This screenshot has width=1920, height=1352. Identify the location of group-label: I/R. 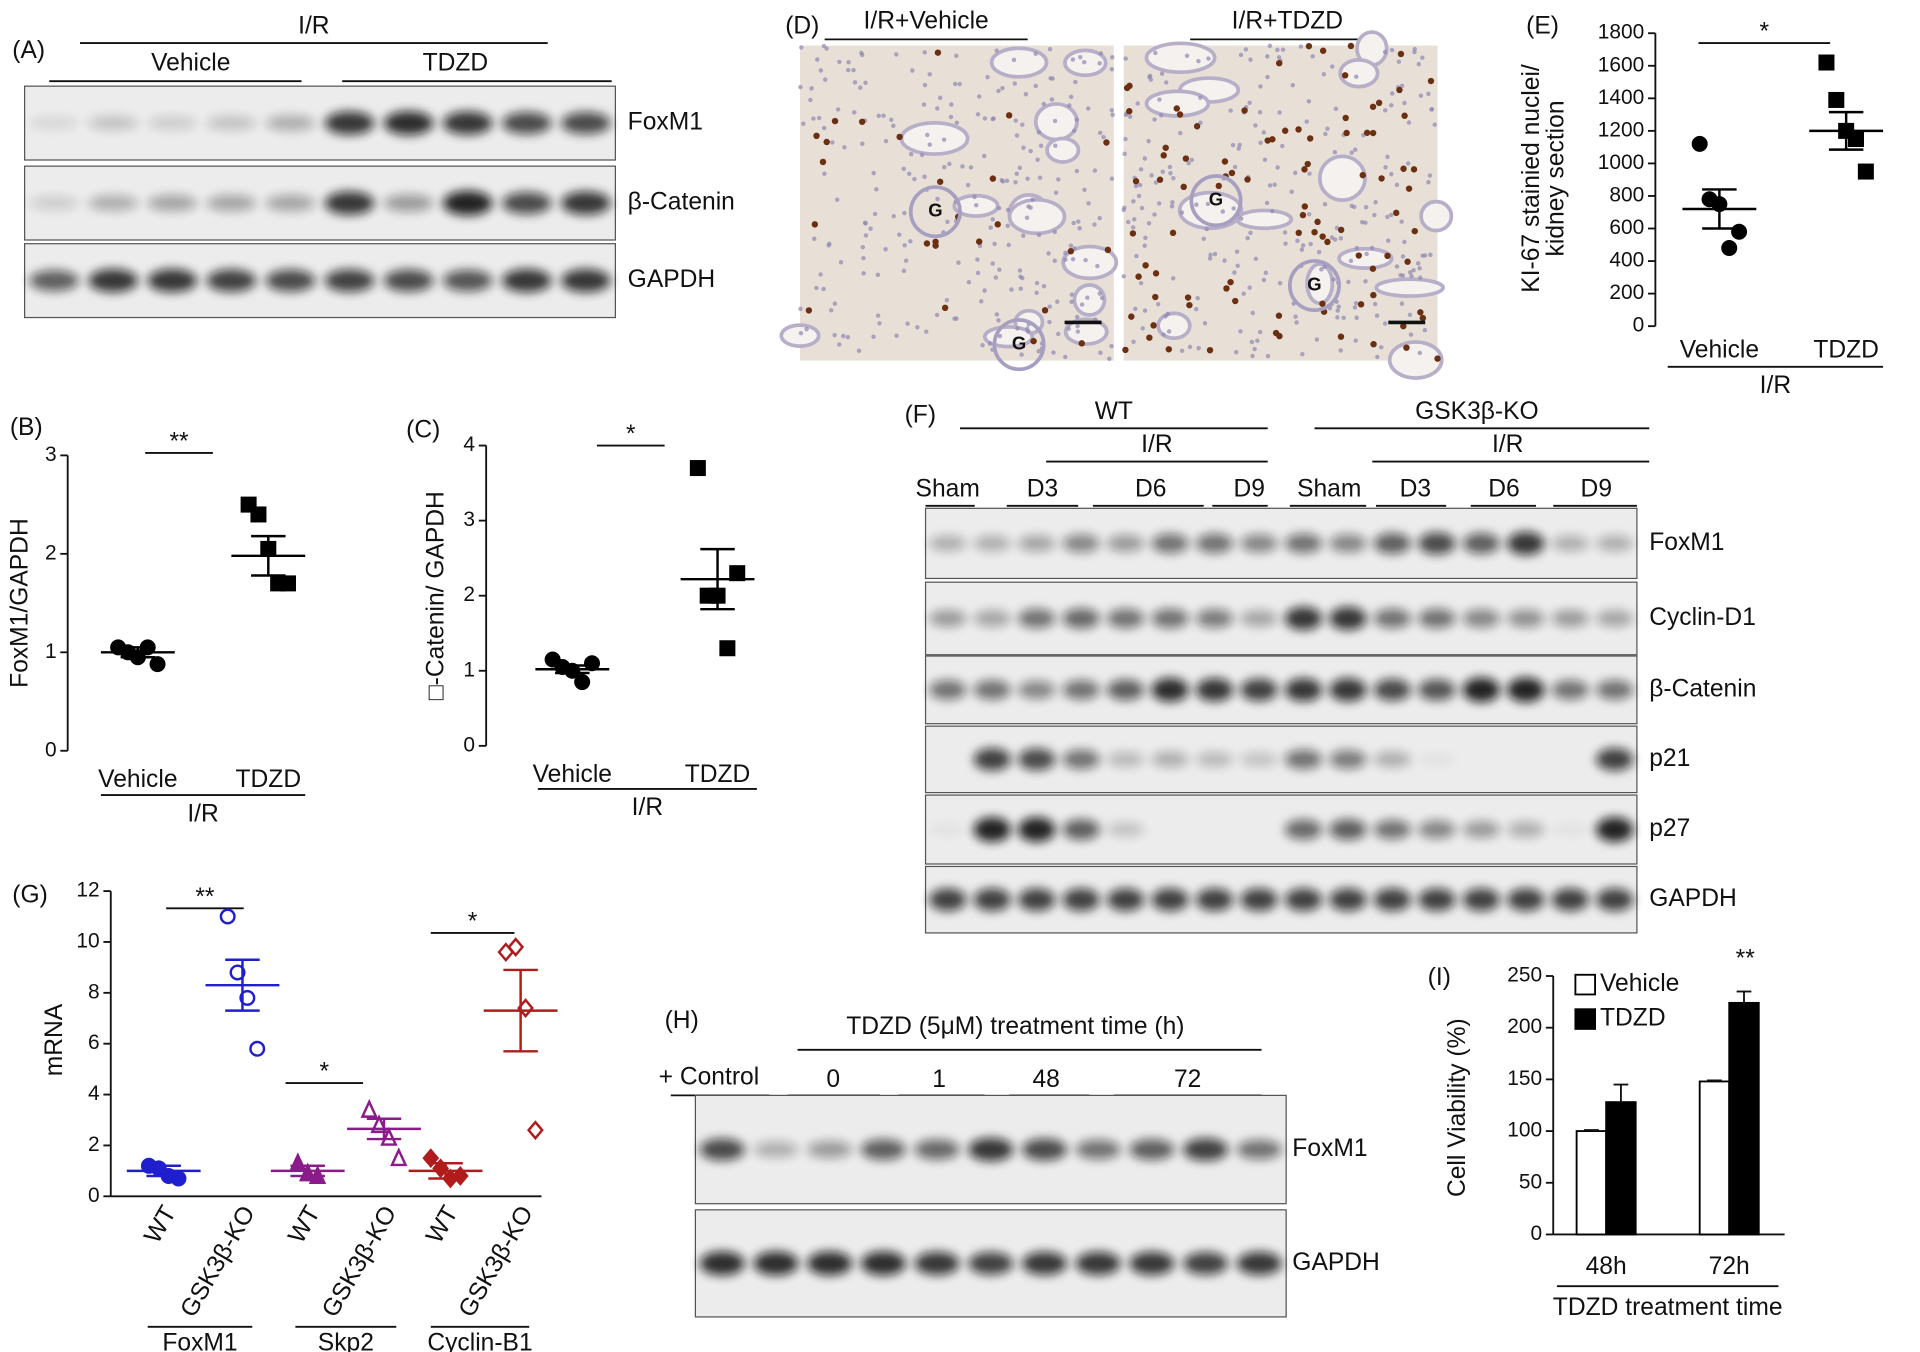
(1775, 385).